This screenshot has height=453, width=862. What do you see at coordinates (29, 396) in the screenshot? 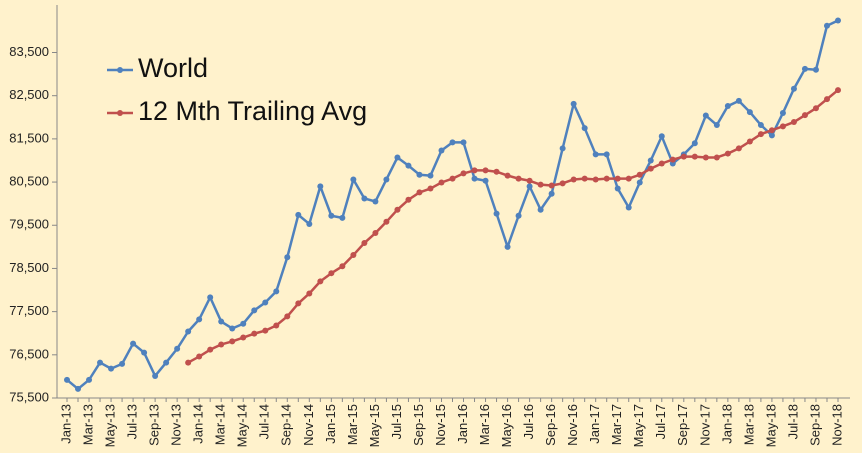
I see `y-tick-label: 75,500` at bounding box center [29, 396].